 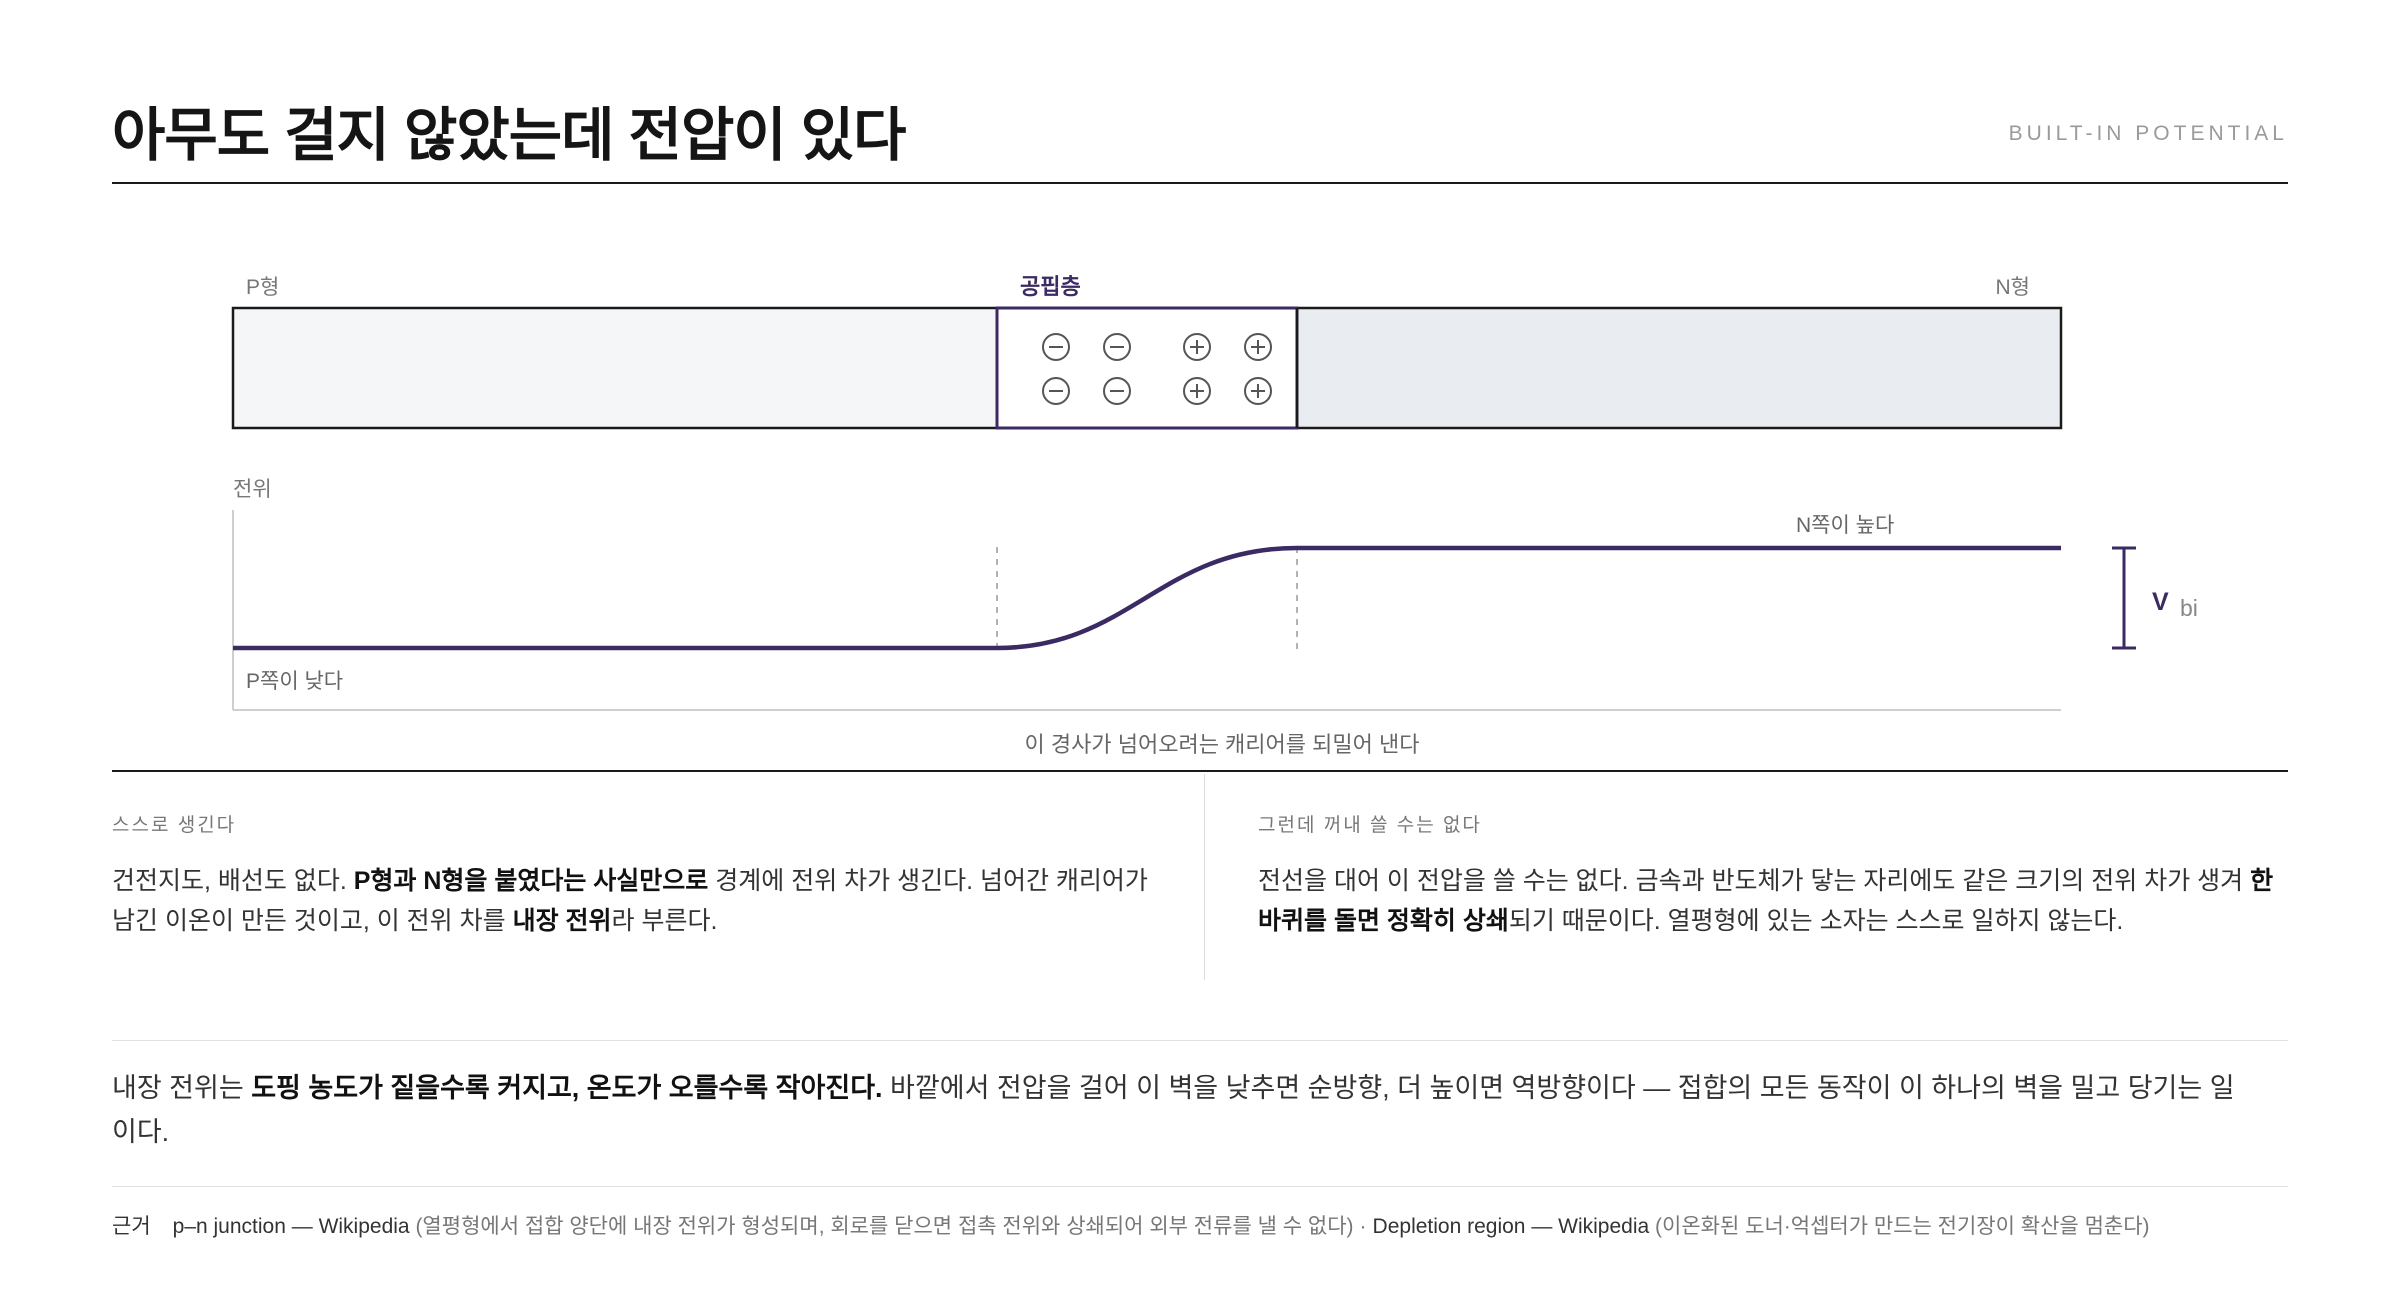 What do you see at coordinates (291, 1226) in the screenshot?
I see `source-link-pn-junction: p–n junction — Wikipedia` at bounding box center [291, 1226].